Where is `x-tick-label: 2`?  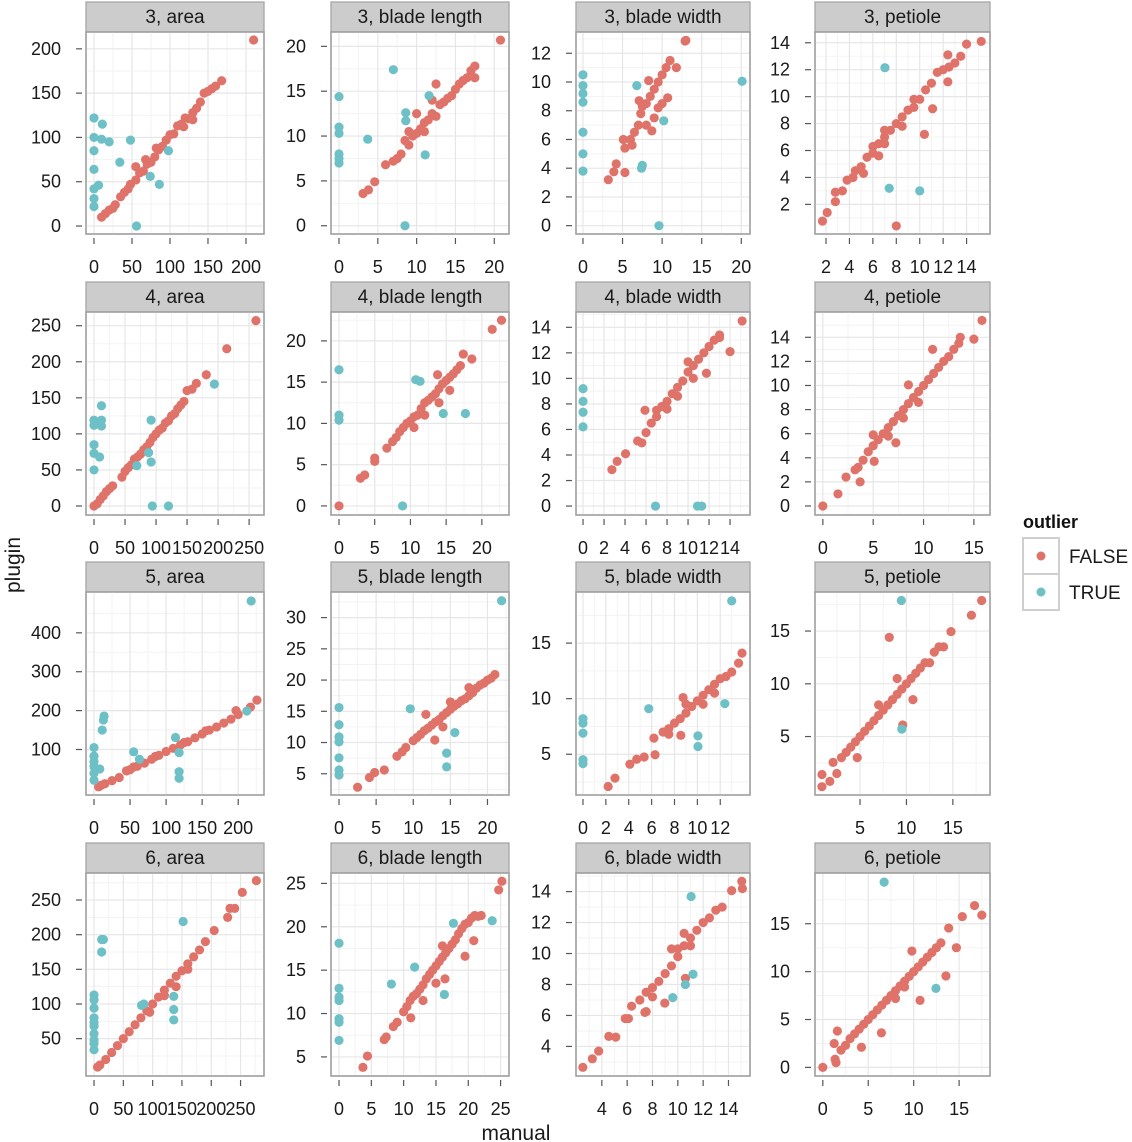
x-tick-label: 2 is located at coordinates (826, 267).